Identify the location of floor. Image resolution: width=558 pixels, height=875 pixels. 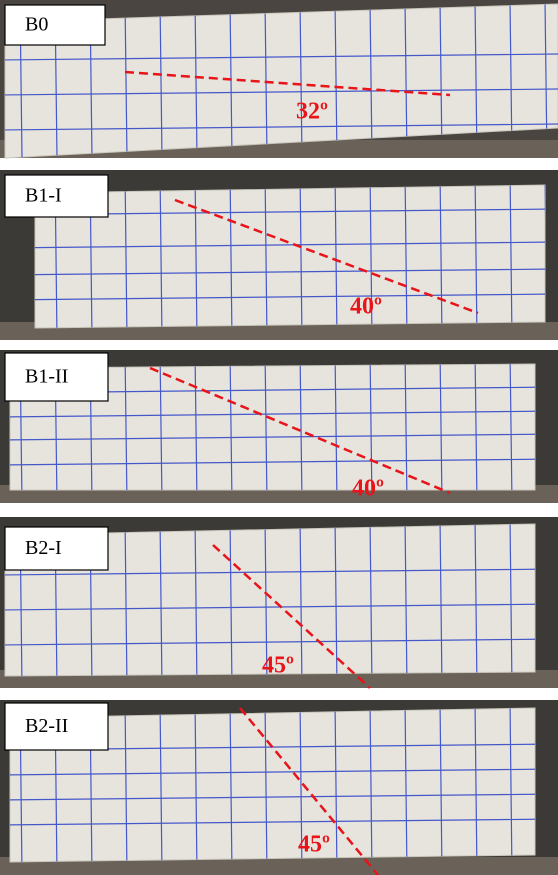
(279, 866).